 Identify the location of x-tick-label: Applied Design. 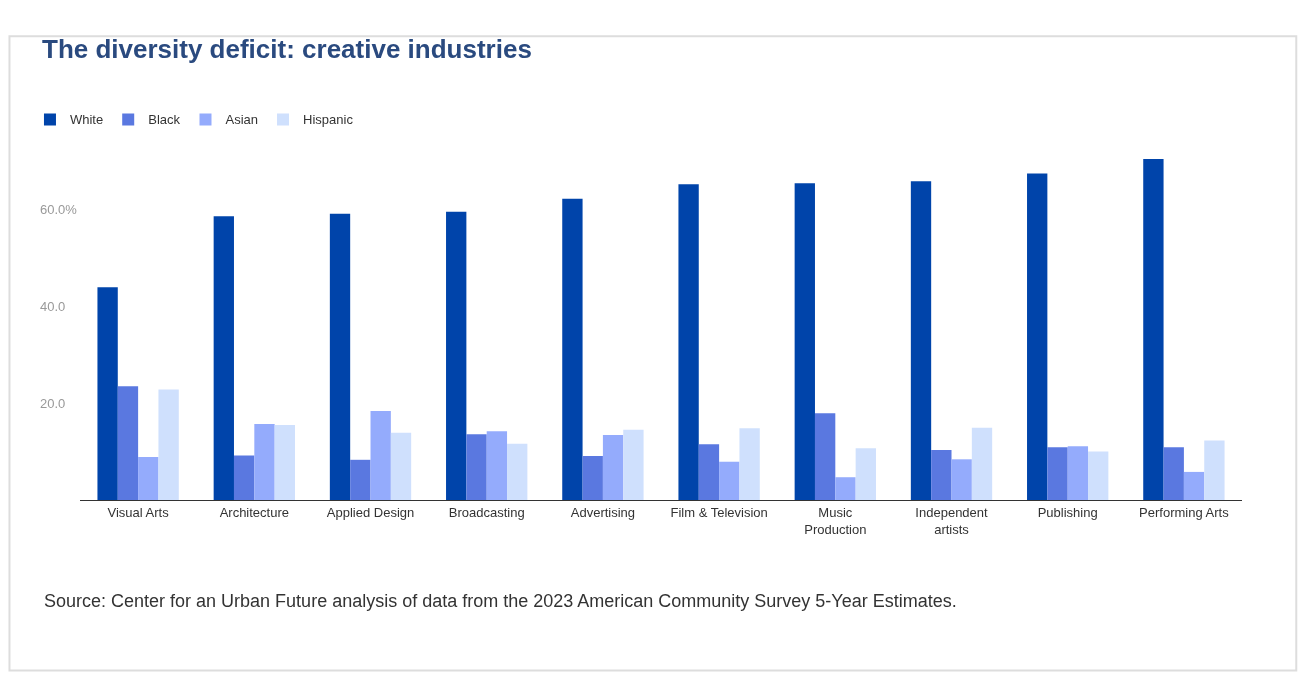
(370, 512).